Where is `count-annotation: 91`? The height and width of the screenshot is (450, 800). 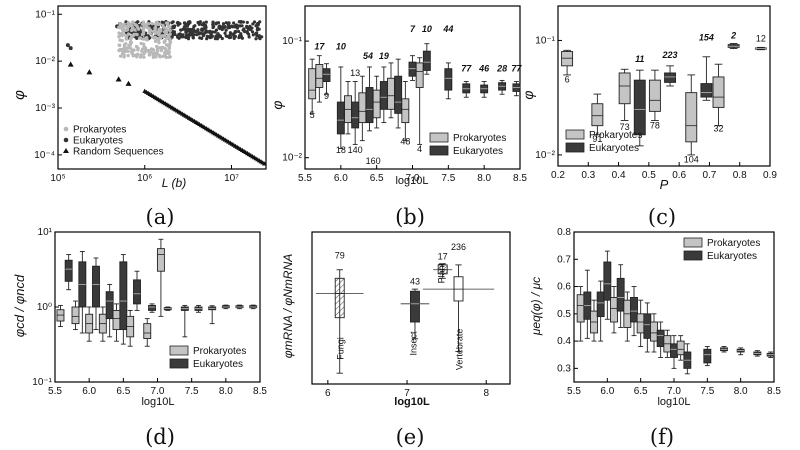 count-annotation: 91 is located at coordinates (597, 139).